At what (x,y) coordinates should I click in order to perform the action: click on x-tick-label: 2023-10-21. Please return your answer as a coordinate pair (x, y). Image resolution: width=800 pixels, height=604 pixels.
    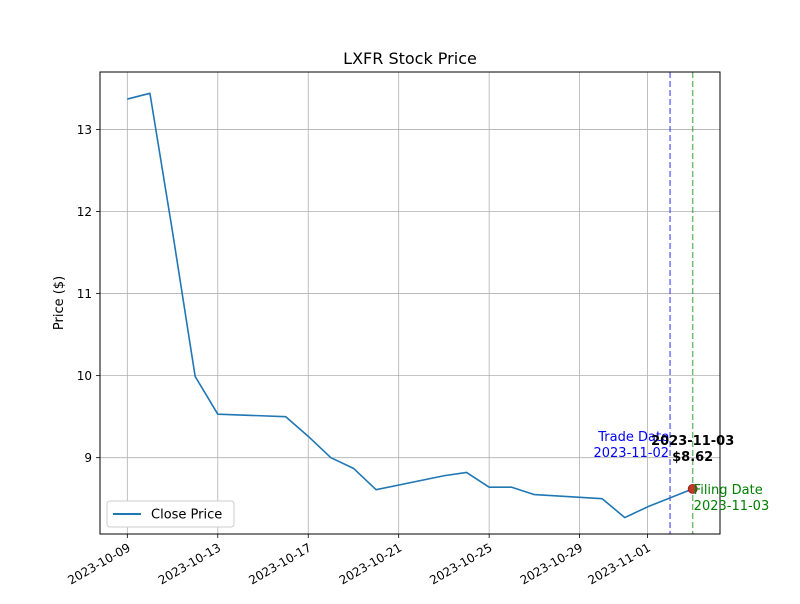
    Looking at the image, I should click on (370, 563).